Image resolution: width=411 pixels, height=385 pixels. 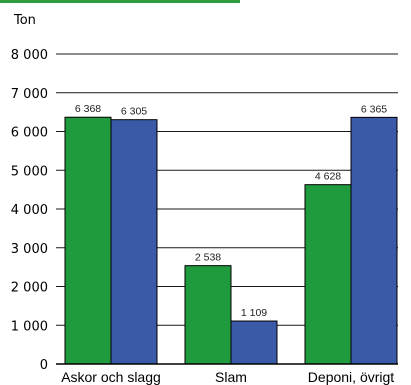 What do you see at coordinates (111, 377) in the screenshot?
I see `category-label-0: Askor och slagg` at bounding box center [111, 377].